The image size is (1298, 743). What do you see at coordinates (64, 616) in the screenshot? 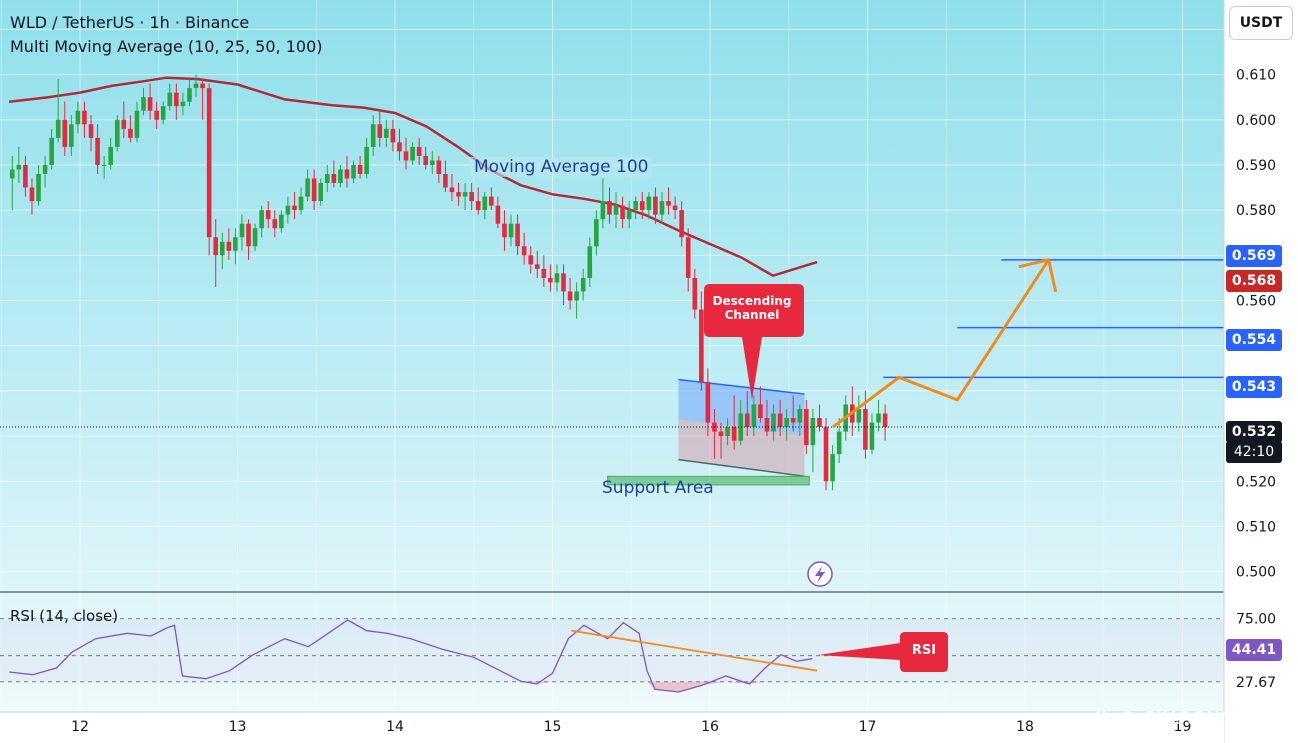
I see `rsi-legend: RSI (14, close)` at bounding box center [64, 616].